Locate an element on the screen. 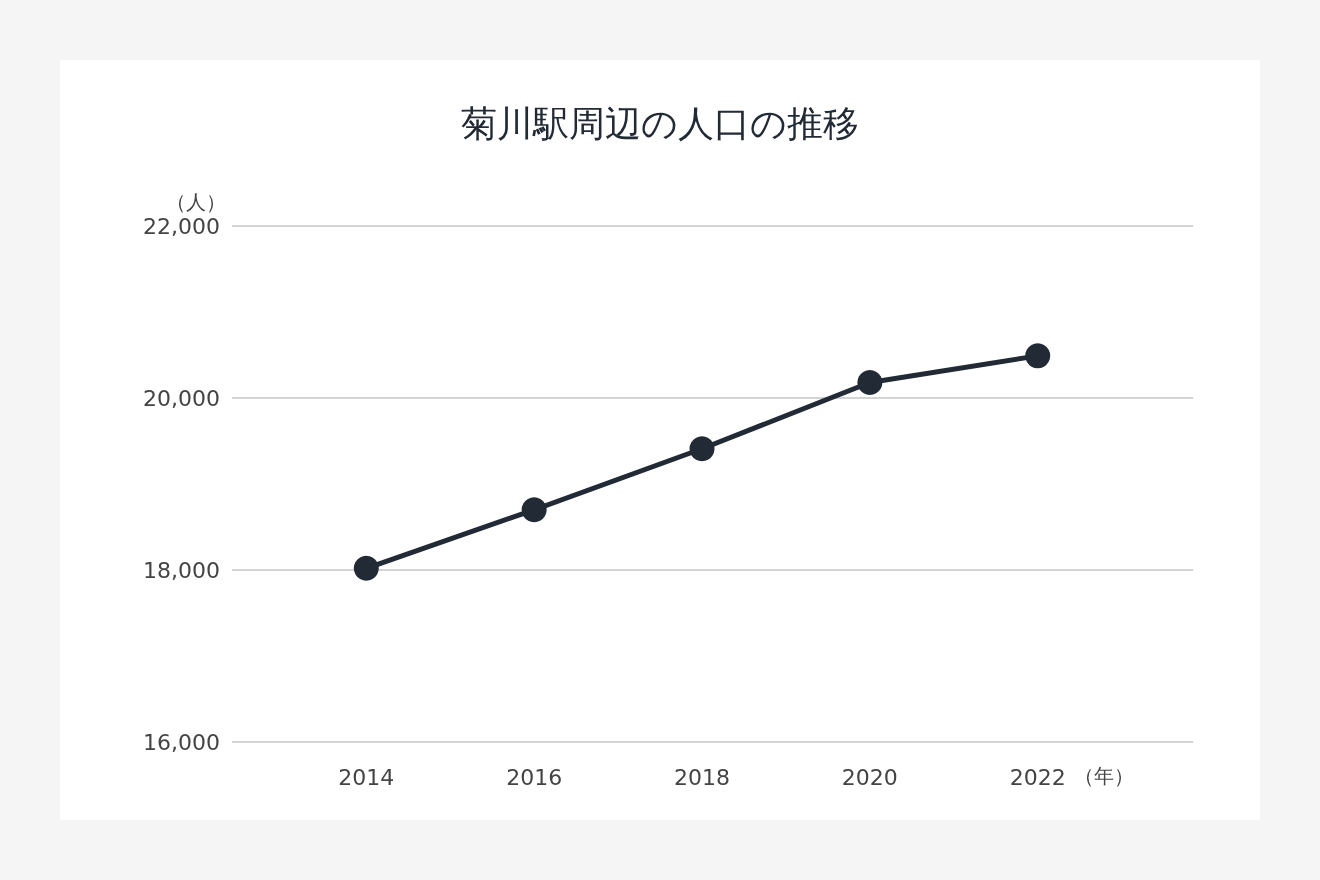 The height and width of the screenshot is (880, 1320). y-axis-title: （人） is located at coordinates (196, 202).